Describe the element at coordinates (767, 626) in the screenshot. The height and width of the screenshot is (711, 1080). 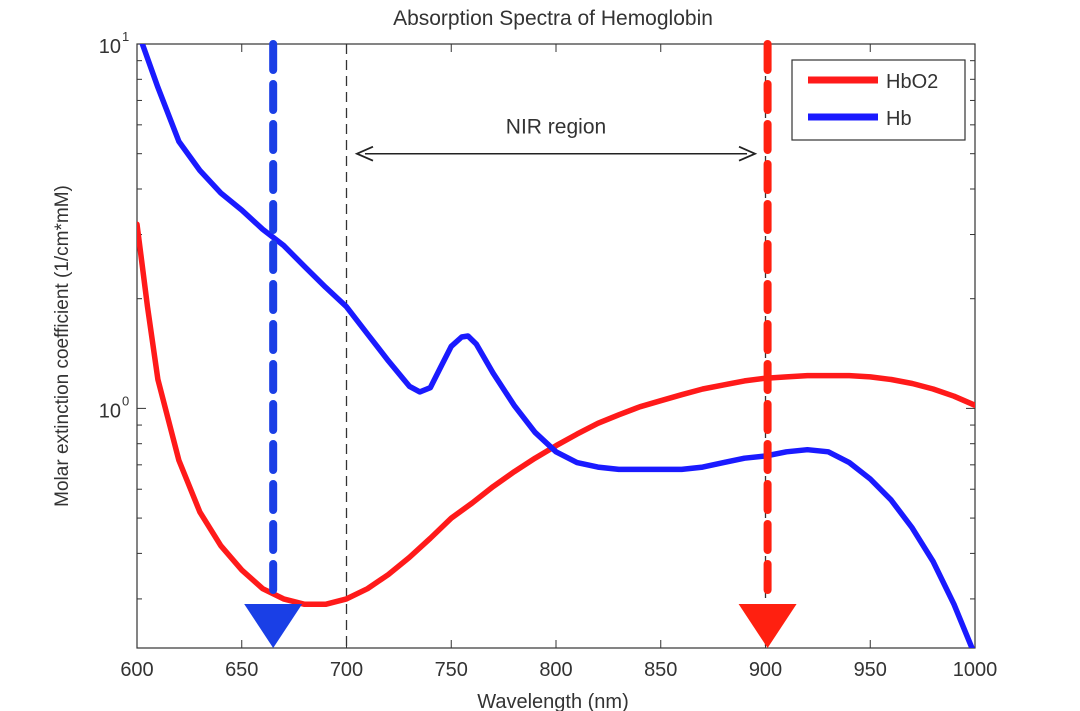
I see `red-arrow-head` at that location.